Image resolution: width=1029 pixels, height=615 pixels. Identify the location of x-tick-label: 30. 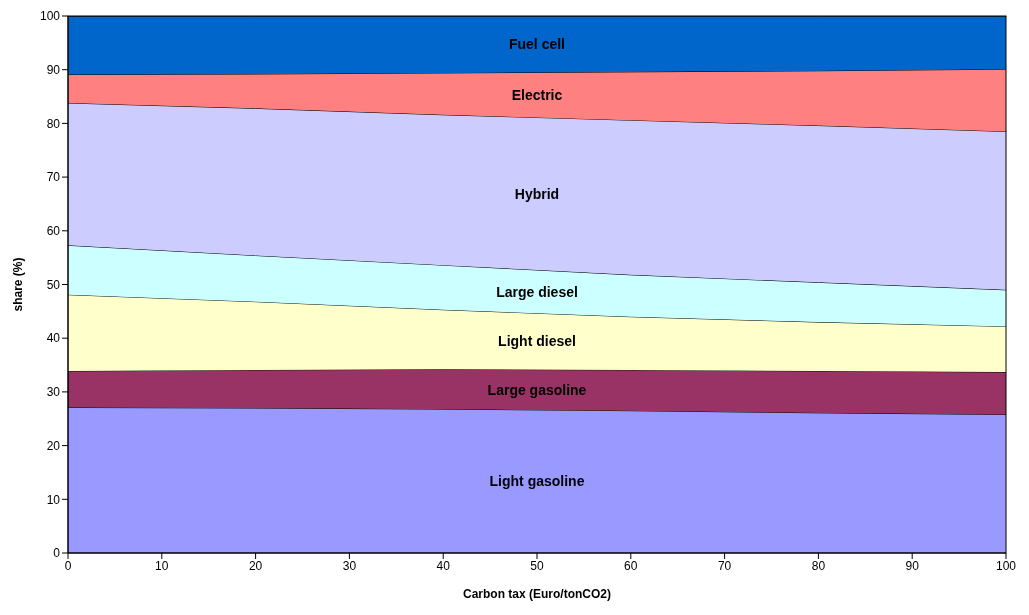
(349, 565).